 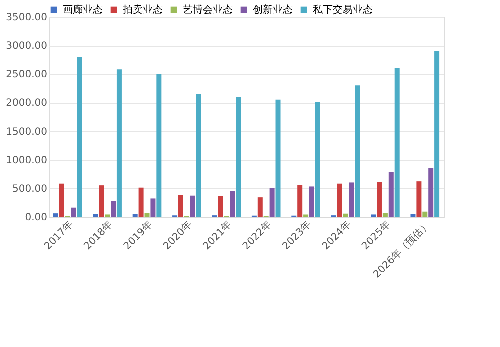 I want to click on legend-label: 私下交易业态, so click(x=343, y=10).